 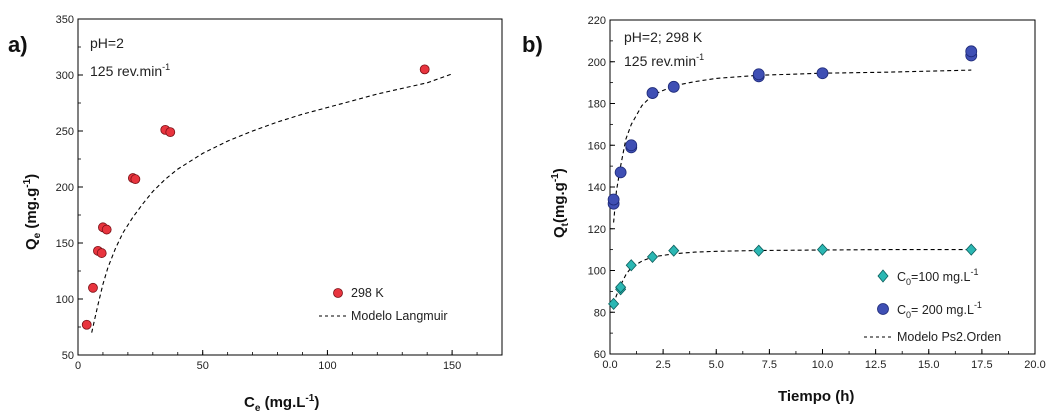 What do you see at coordinates (875, 365) in the screenshot?
I see `b-x-tick-label: 12.5` at bounding box center [875, 365].